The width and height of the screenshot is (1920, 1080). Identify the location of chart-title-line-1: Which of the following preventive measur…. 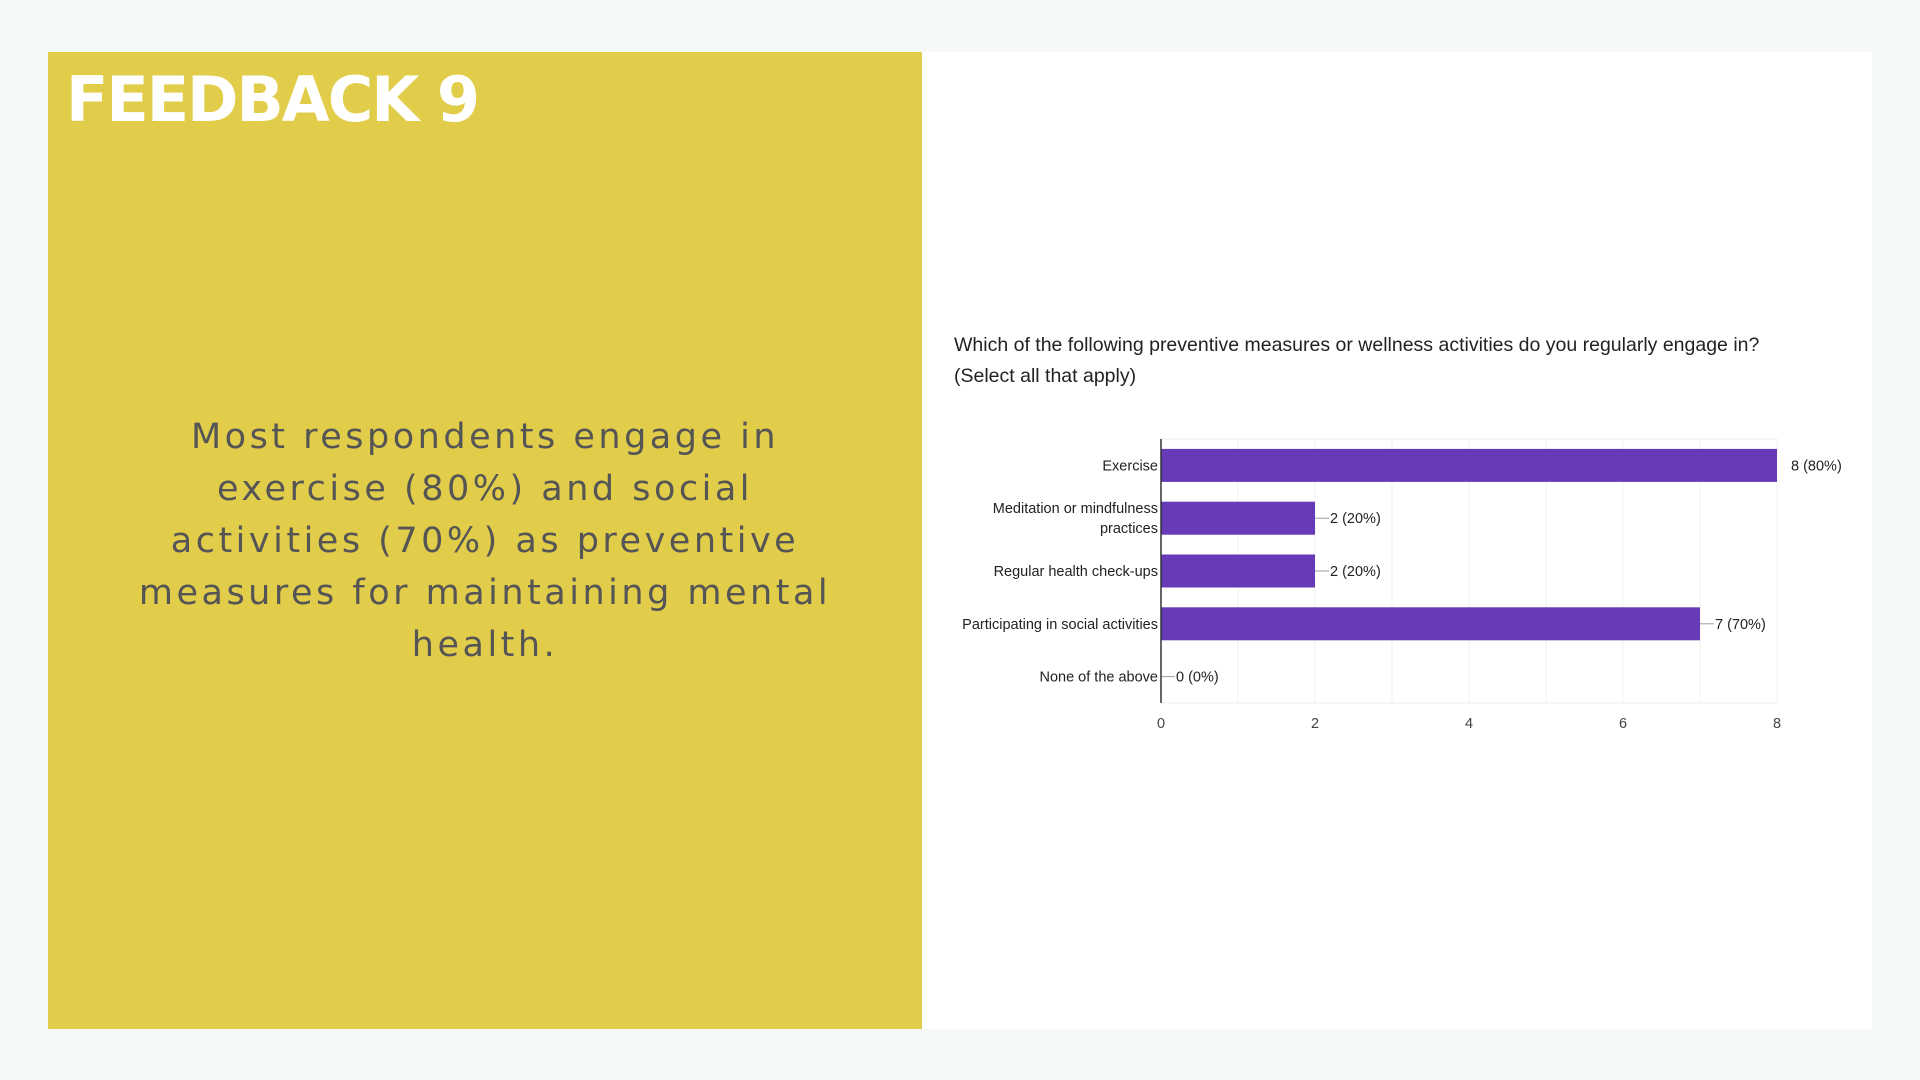
(1357, 345).